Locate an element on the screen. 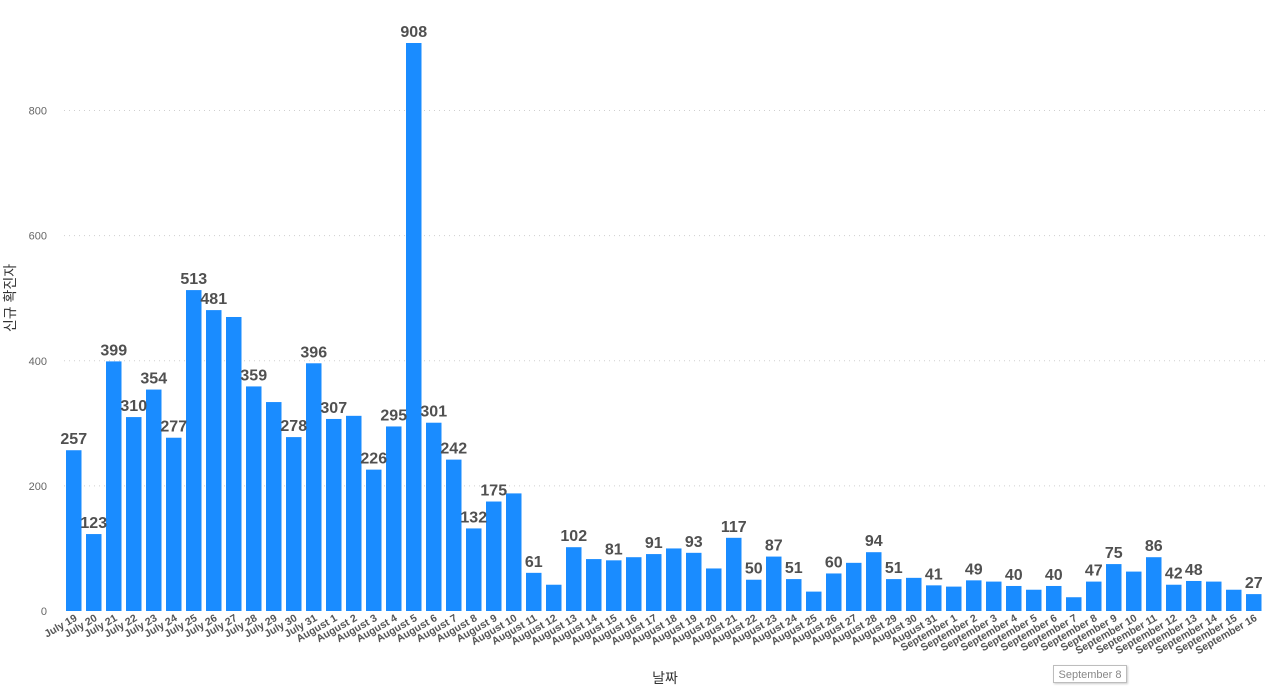  data-label: 123 is located at coordinates (93, 523).